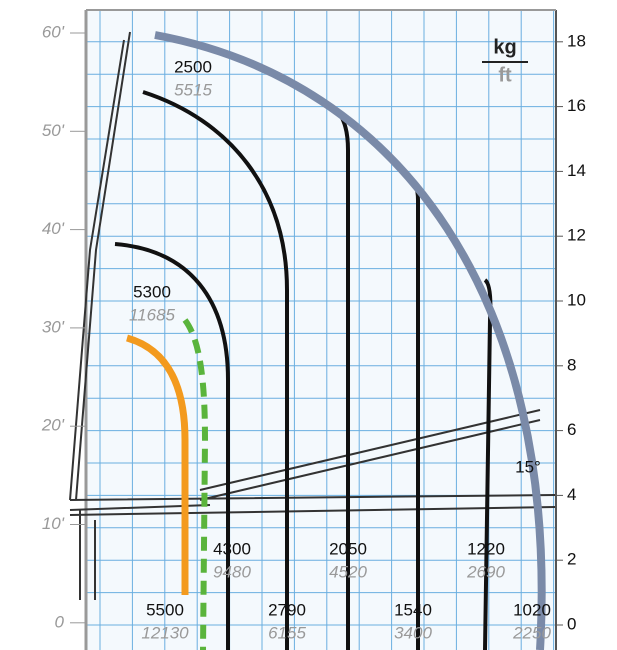  What do you see at coordinates (413, 609) in the screenshot?
I see `load-kg: 1540` at bounding box center [413, 609].